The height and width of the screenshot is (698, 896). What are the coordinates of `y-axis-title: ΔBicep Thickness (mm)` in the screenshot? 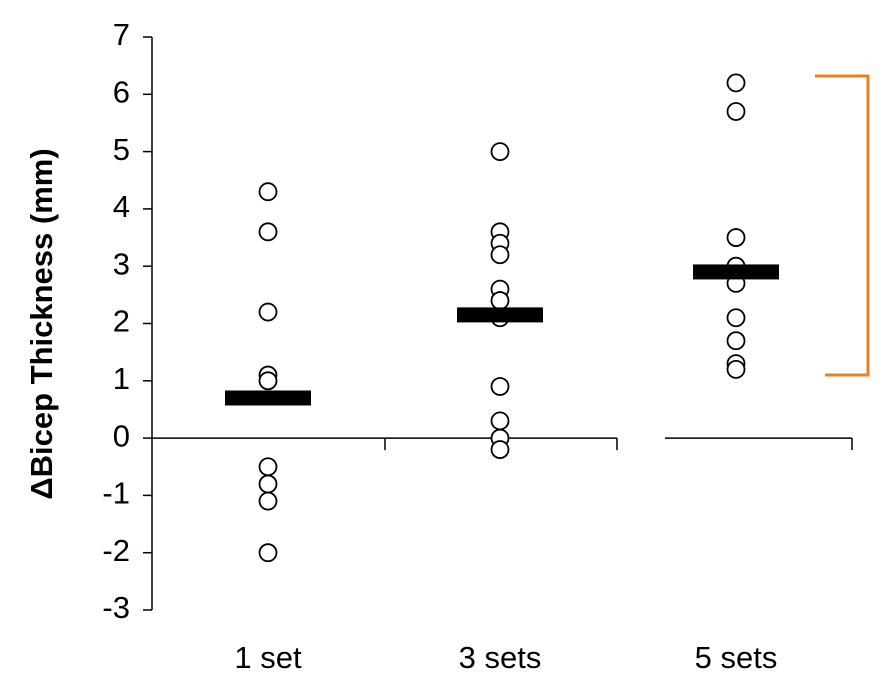 It's located at (41, 323).